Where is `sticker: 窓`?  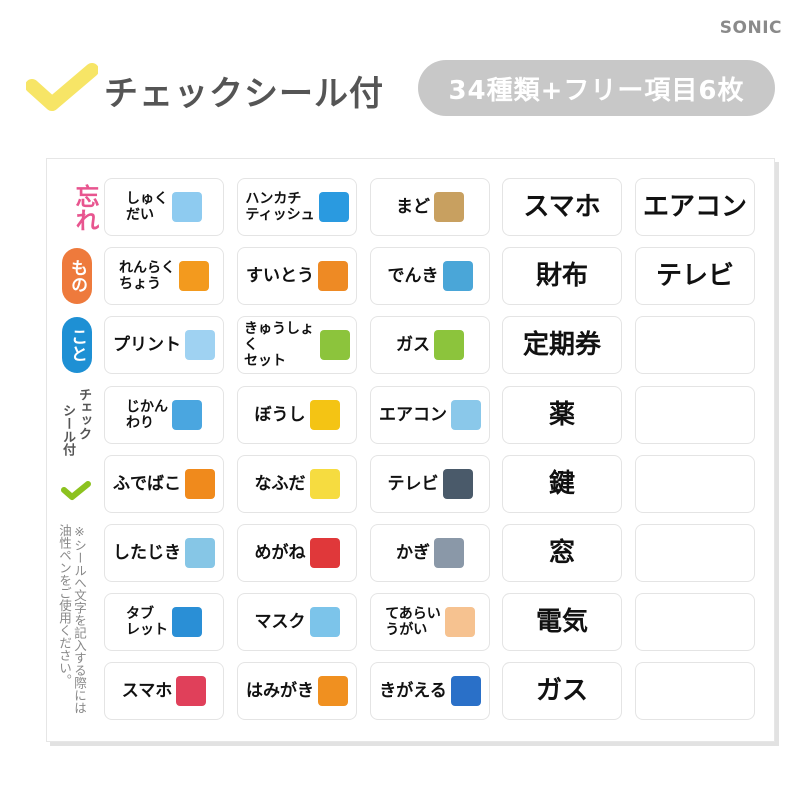
sticker: 窓 is located at coordinates (562, 553).